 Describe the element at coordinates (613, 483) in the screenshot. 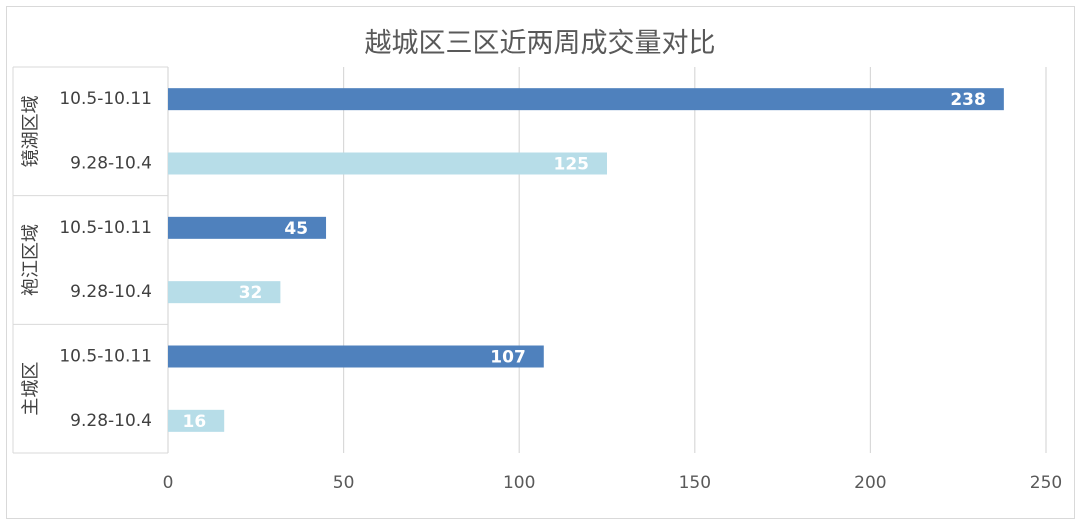

I see `value-axis-ticks: 0 50 100 150 200 250` at that location.